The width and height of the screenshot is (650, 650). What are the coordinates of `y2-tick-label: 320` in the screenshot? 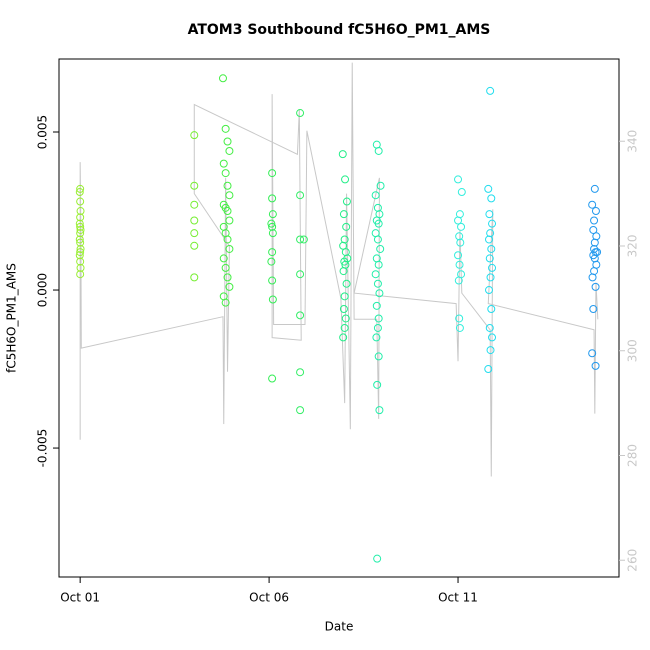 It's located at (633, 246).